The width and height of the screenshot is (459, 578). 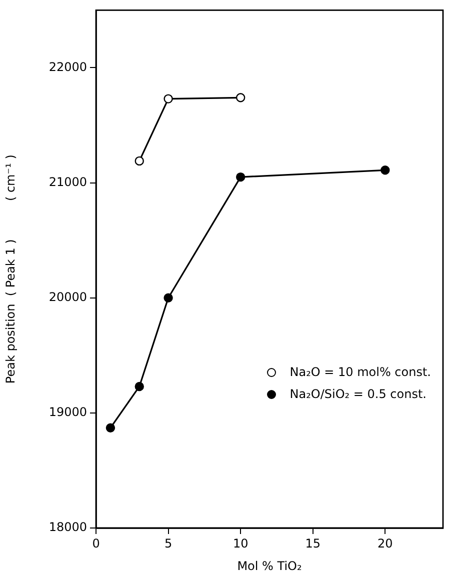 What do you see at coordinates (96, 543) in the screenshot?
I see `x-tick-label: 0` at bounding box center [96, 543].